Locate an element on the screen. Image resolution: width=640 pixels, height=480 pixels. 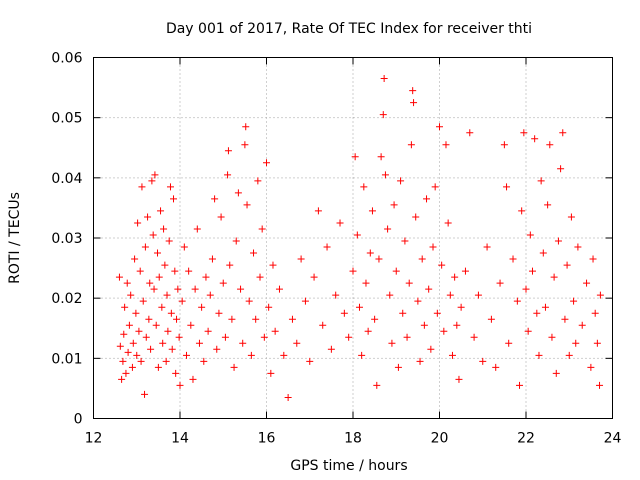
y-tick-label: 0.01 is located at coordinates (66, 359).